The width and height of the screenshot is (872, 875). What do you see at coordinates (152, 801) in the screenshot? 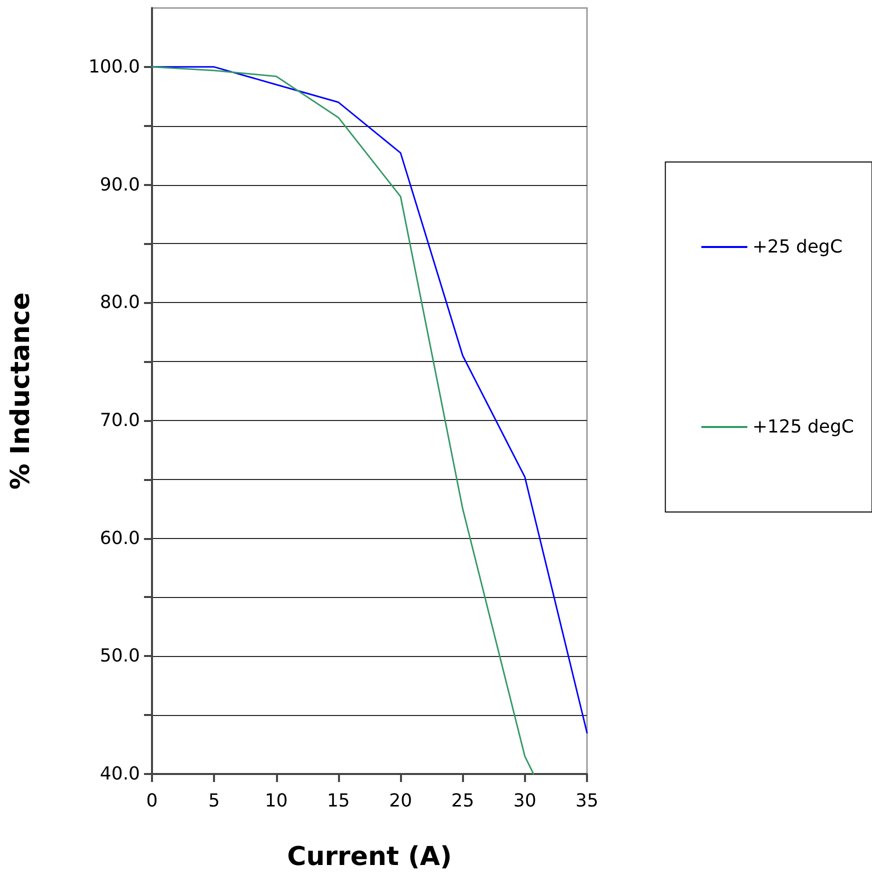
I see `x-tick-label: 0` at bounding box center [152, 801].